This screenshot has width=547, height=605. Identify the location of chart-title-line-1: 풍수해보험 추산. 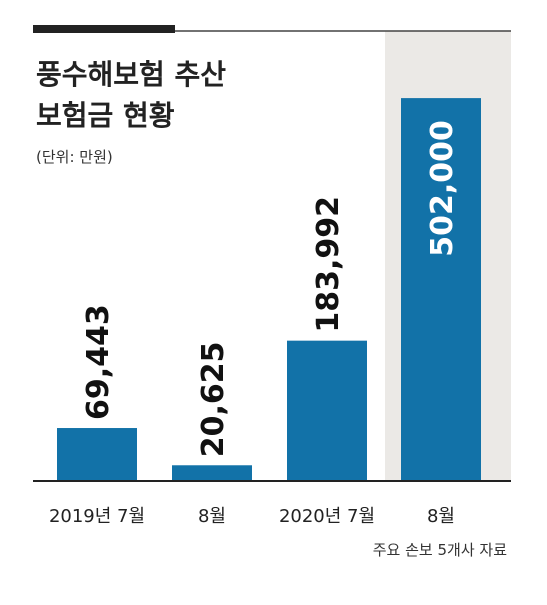
(131, 74).